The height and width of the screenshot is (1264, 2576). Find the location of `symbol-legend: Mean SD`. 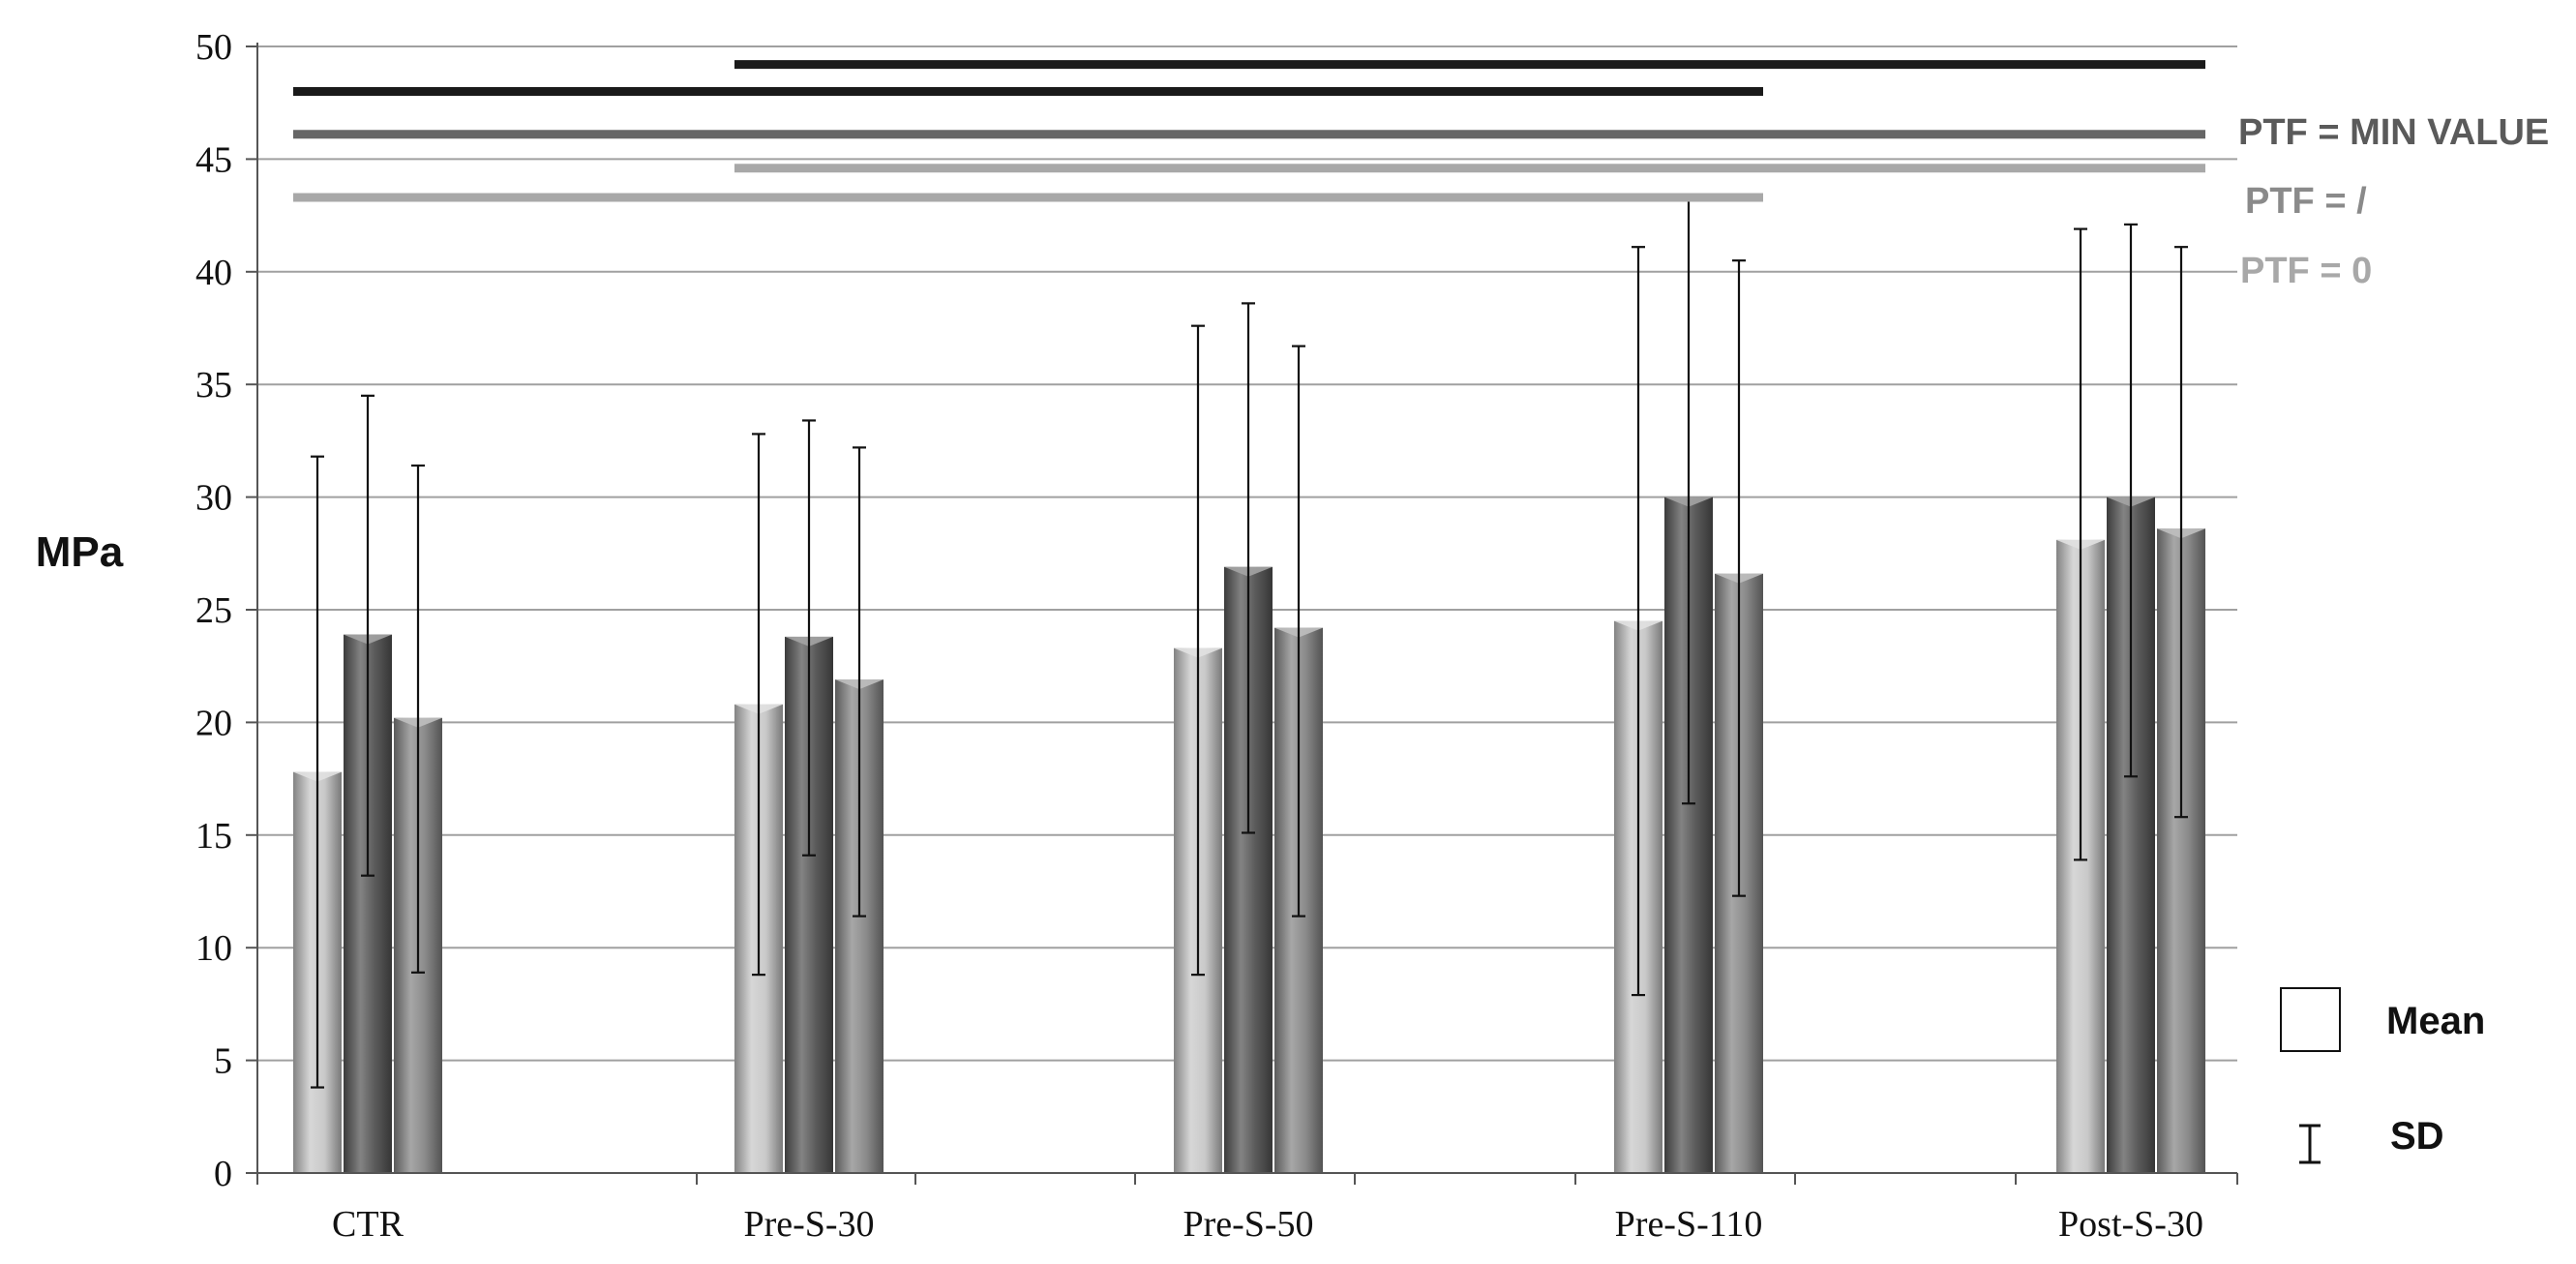

symbol-legend: Mean SD is located at coordinates (2382, 1075).